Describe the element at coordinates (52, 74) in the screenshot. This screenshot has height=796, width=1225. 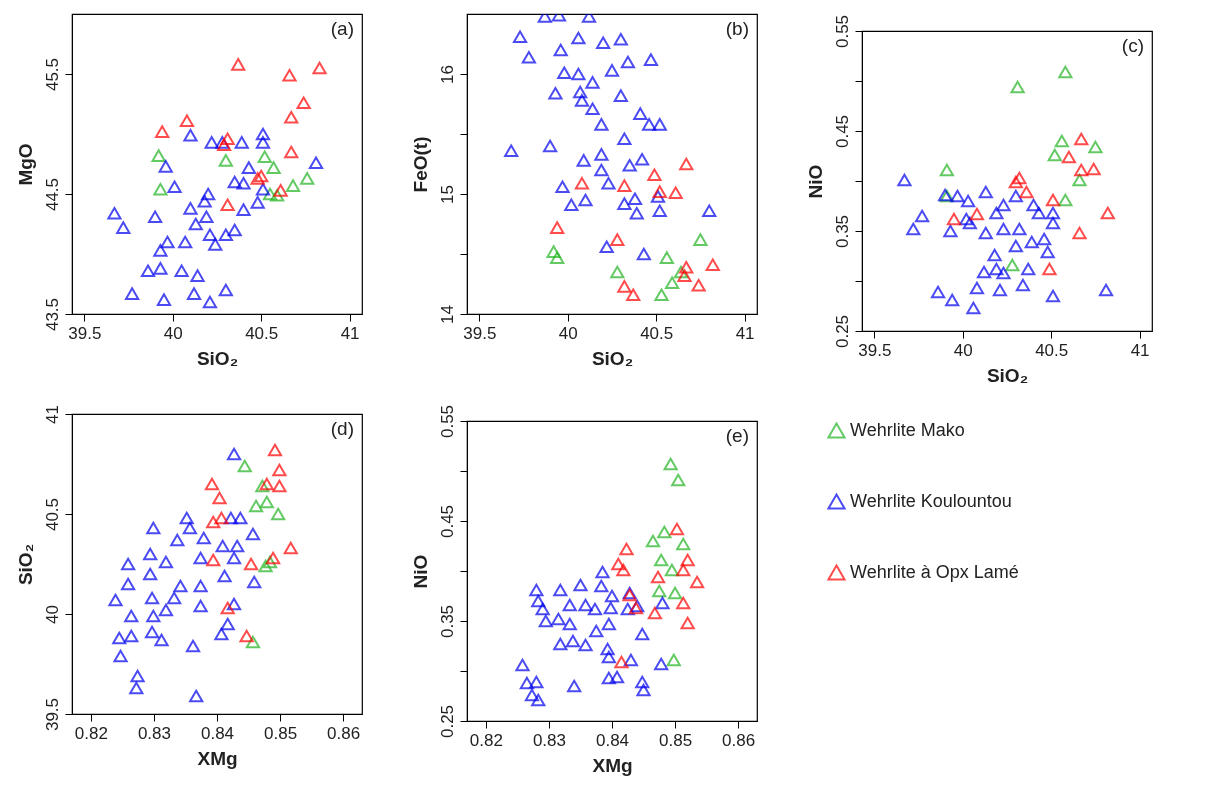
I see `y-tick-label: 45.5` at that location.